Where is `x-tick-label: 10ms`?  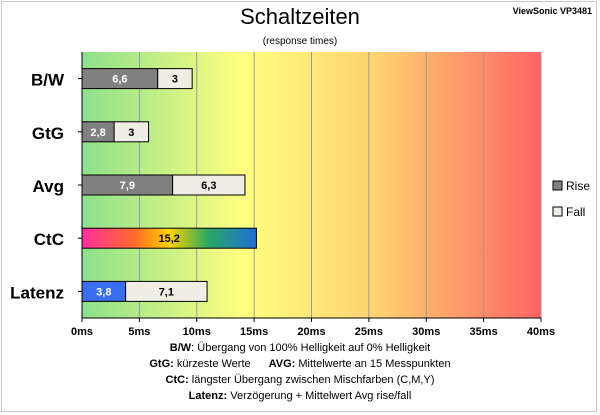
x-tick-label: 10ms is located at coordinates (197, 332).